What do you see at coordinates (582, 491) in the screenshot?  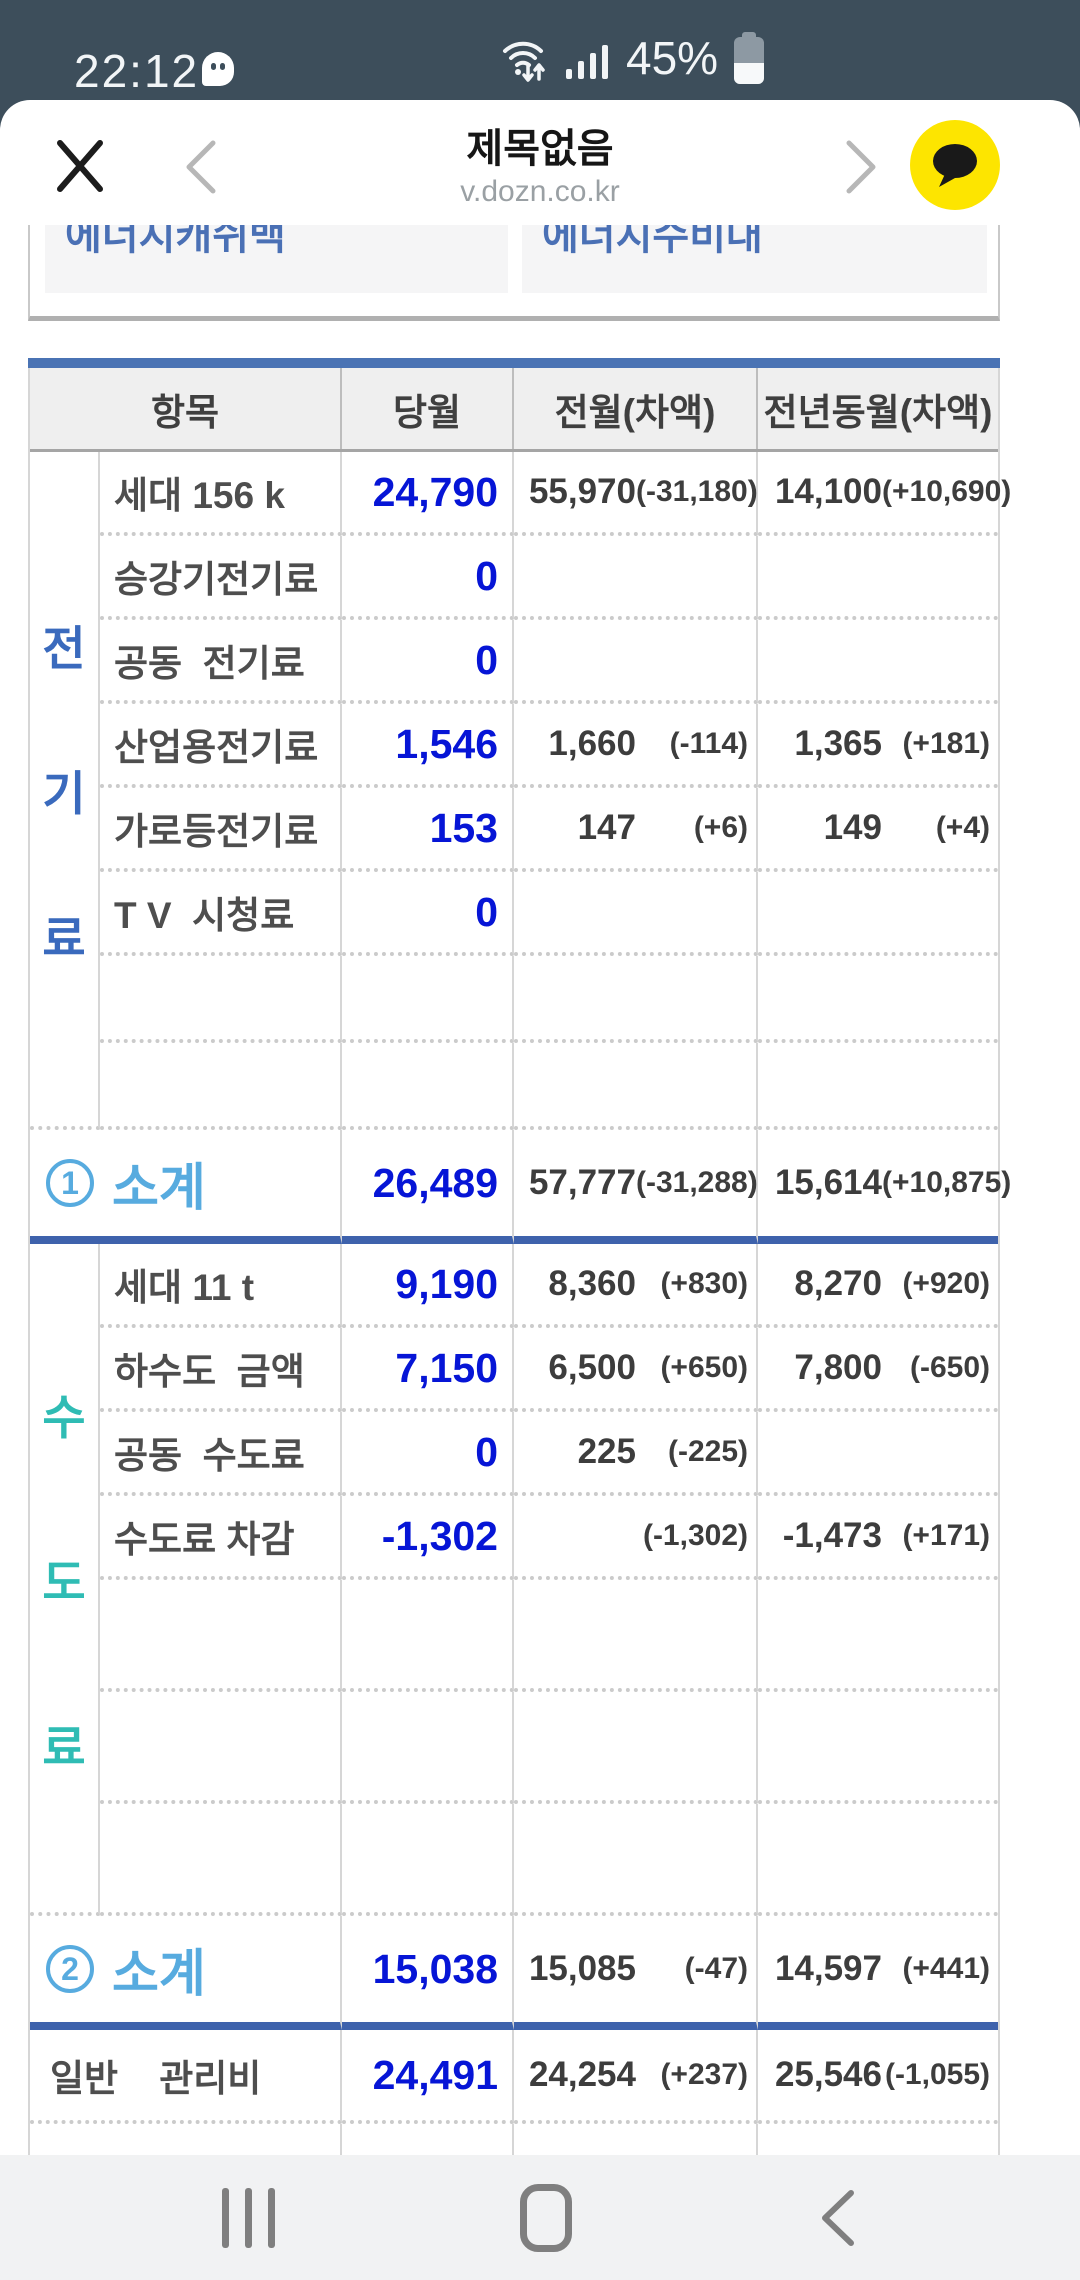 I see `prev-value: 55,970` at bounding box center [582, 491].